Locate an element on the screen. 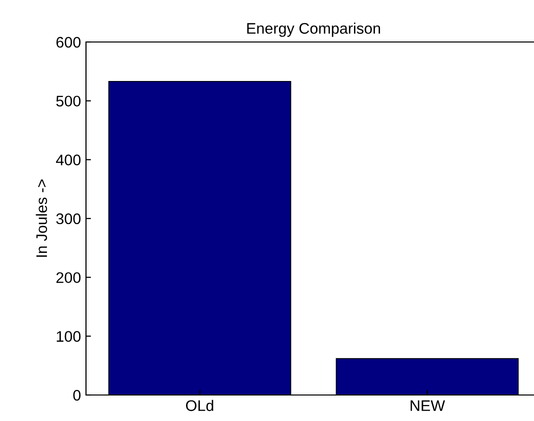 Image resolution: width=534 pixels, height=421 pixels. x-tick-label: NEW is located at coordinates (428, 405).